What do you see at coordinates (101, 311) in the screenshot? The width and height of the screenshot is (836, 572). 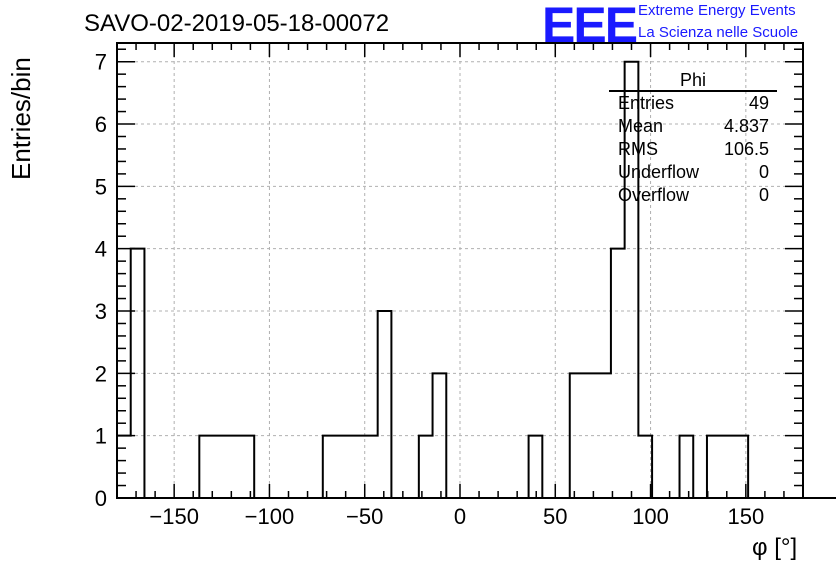 I see `y-tick-label: 3` at bounding box center [101, 311].